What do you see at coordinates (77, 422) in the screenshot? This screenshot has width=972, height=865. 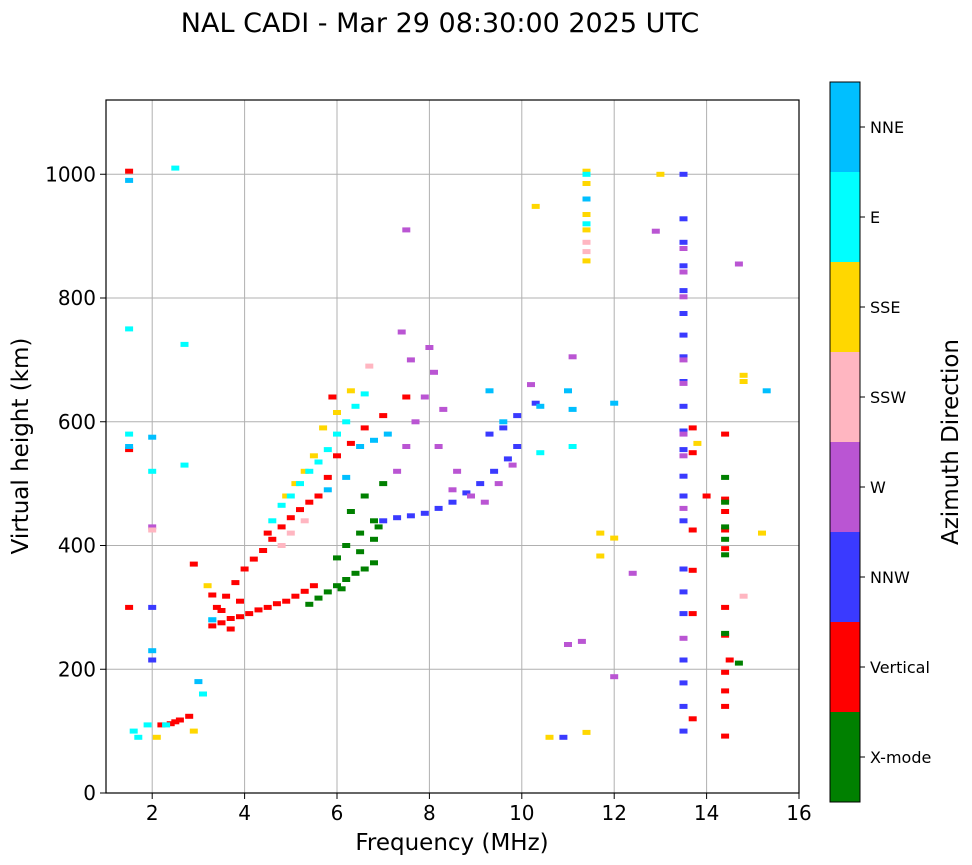 I see `y-tick-label: 600` at bounding box center [77, 422].